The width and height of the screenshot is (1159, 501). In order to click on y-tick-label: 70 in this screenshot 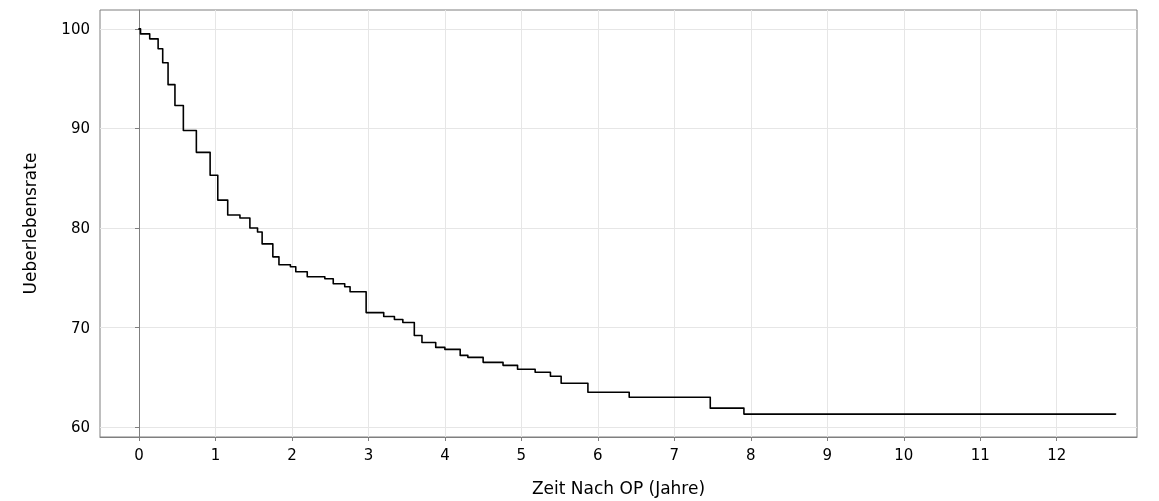, I will do `click(80, 327)`.